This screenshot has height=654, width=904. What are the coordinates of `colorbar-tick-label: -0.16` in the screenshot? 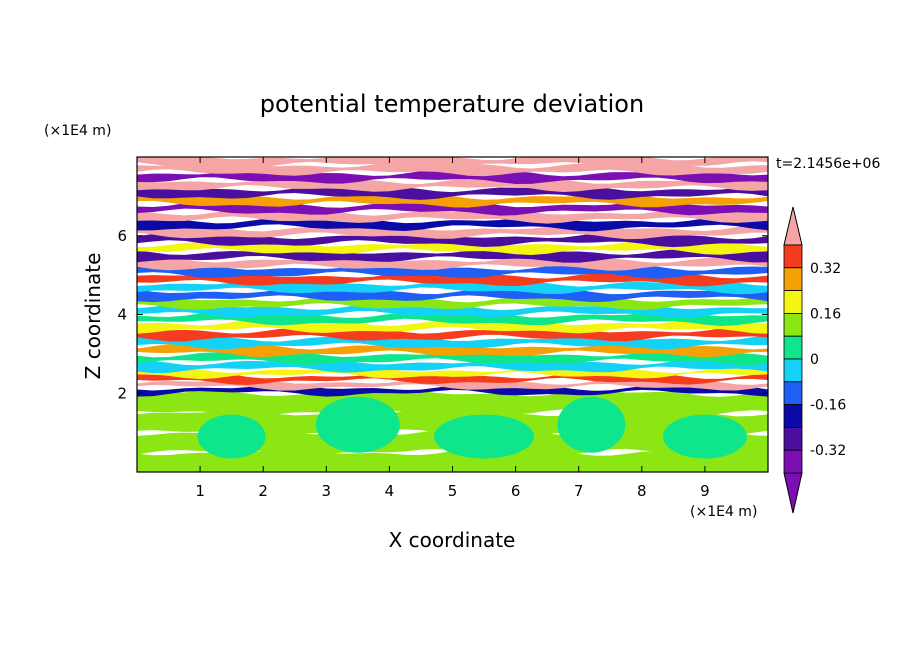 It's located at (828, 406).